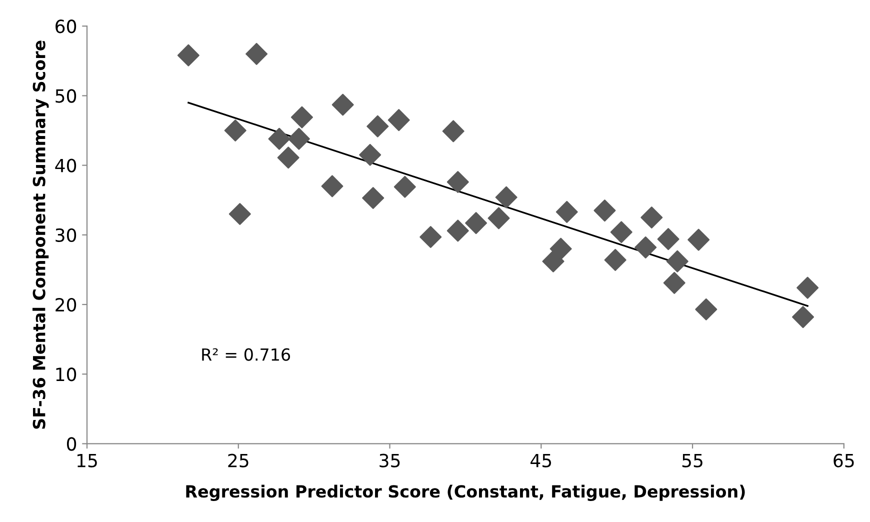 This screenshot has height=522, width=870. Describe the element at coordinates (390, 461) in the screenshot. I see `x-tick-label: 35` at that location.